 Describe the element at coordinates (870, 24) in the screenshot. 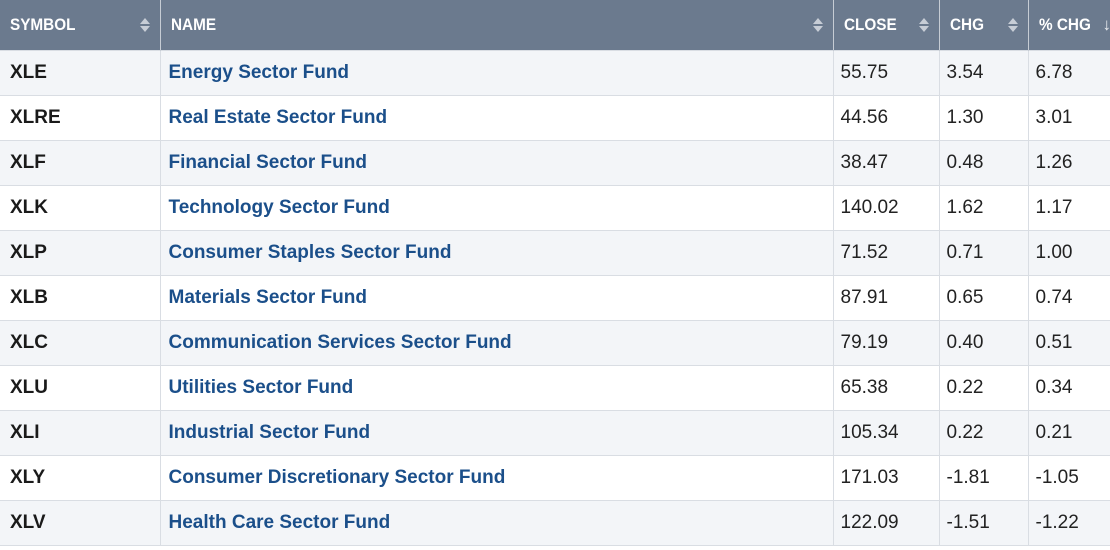

I see `column-header-label: CLOSE` at that location.